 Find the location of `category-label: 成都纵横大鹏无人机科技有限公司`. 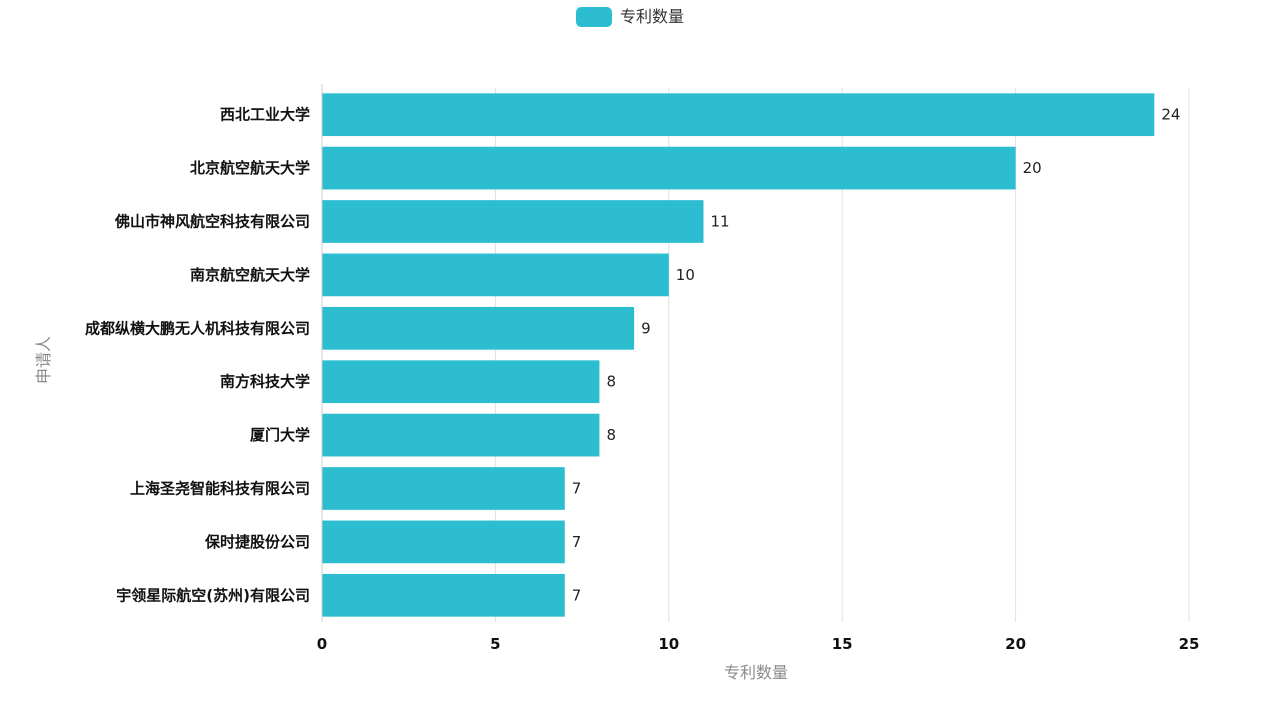

category-label: 成都纵横大鹏无人机科技有限公司 is located at coordinates (197, 328).